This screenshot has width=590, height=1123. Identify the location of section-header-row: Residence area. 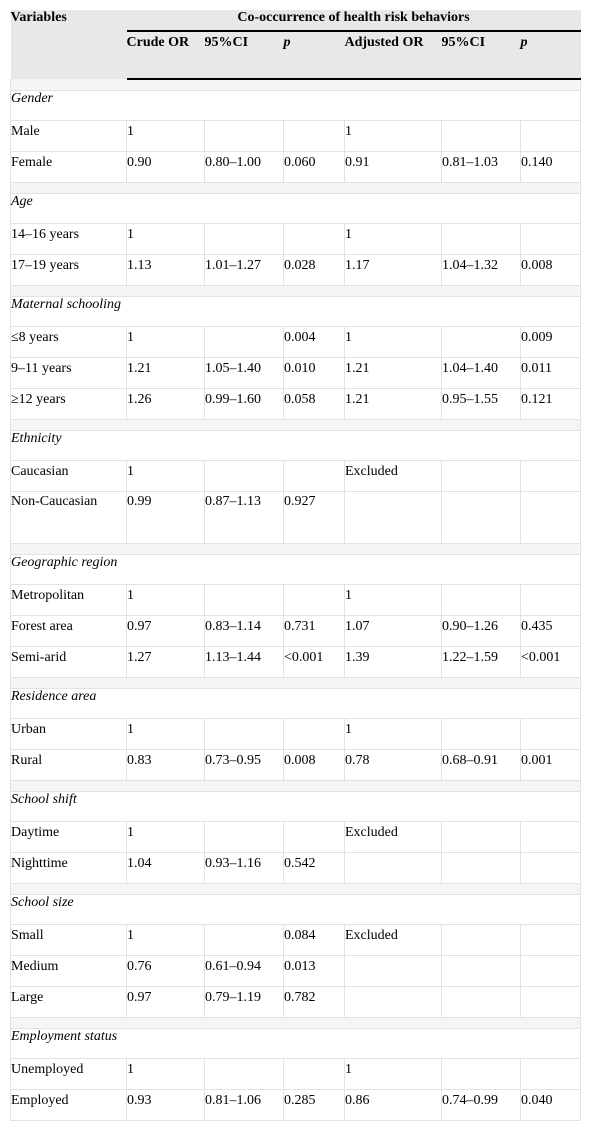
(295, 703).